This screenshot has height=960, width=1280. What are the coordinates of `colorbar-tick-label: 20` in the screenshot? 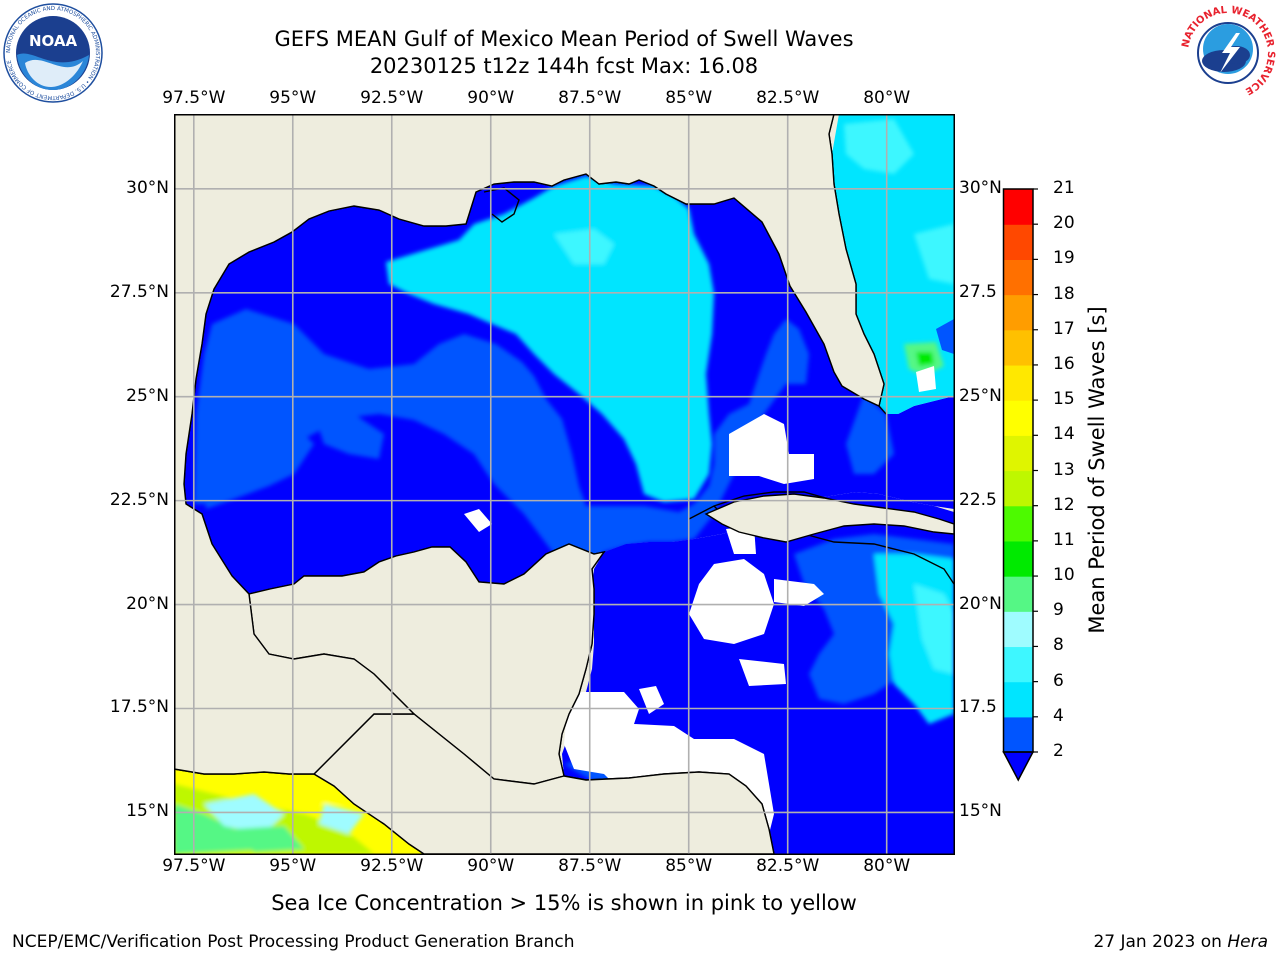 It's located at (1064, 223).